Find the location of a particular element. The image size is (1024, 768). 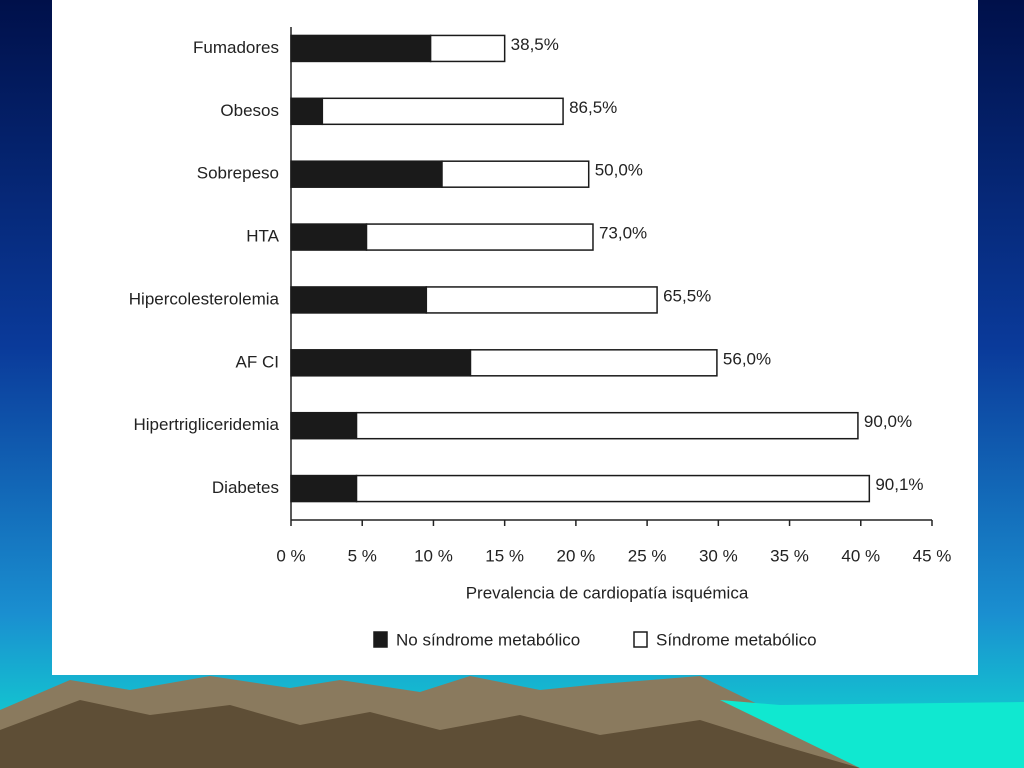

y-tick-label: AF CI is located at coordinates (257, 361).